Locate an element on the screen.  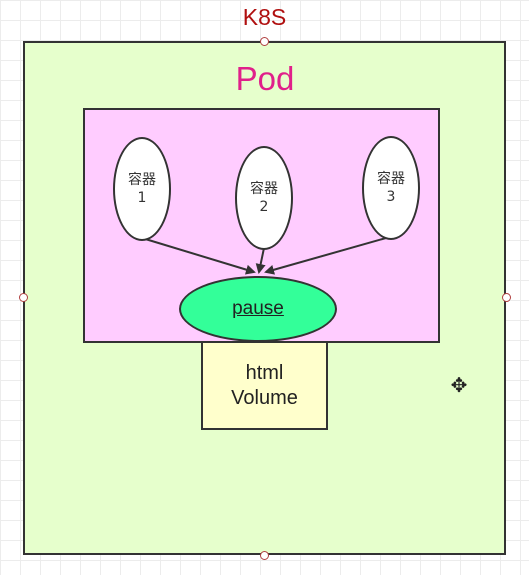
pause-label: pause is located at coordinates (258, 308).